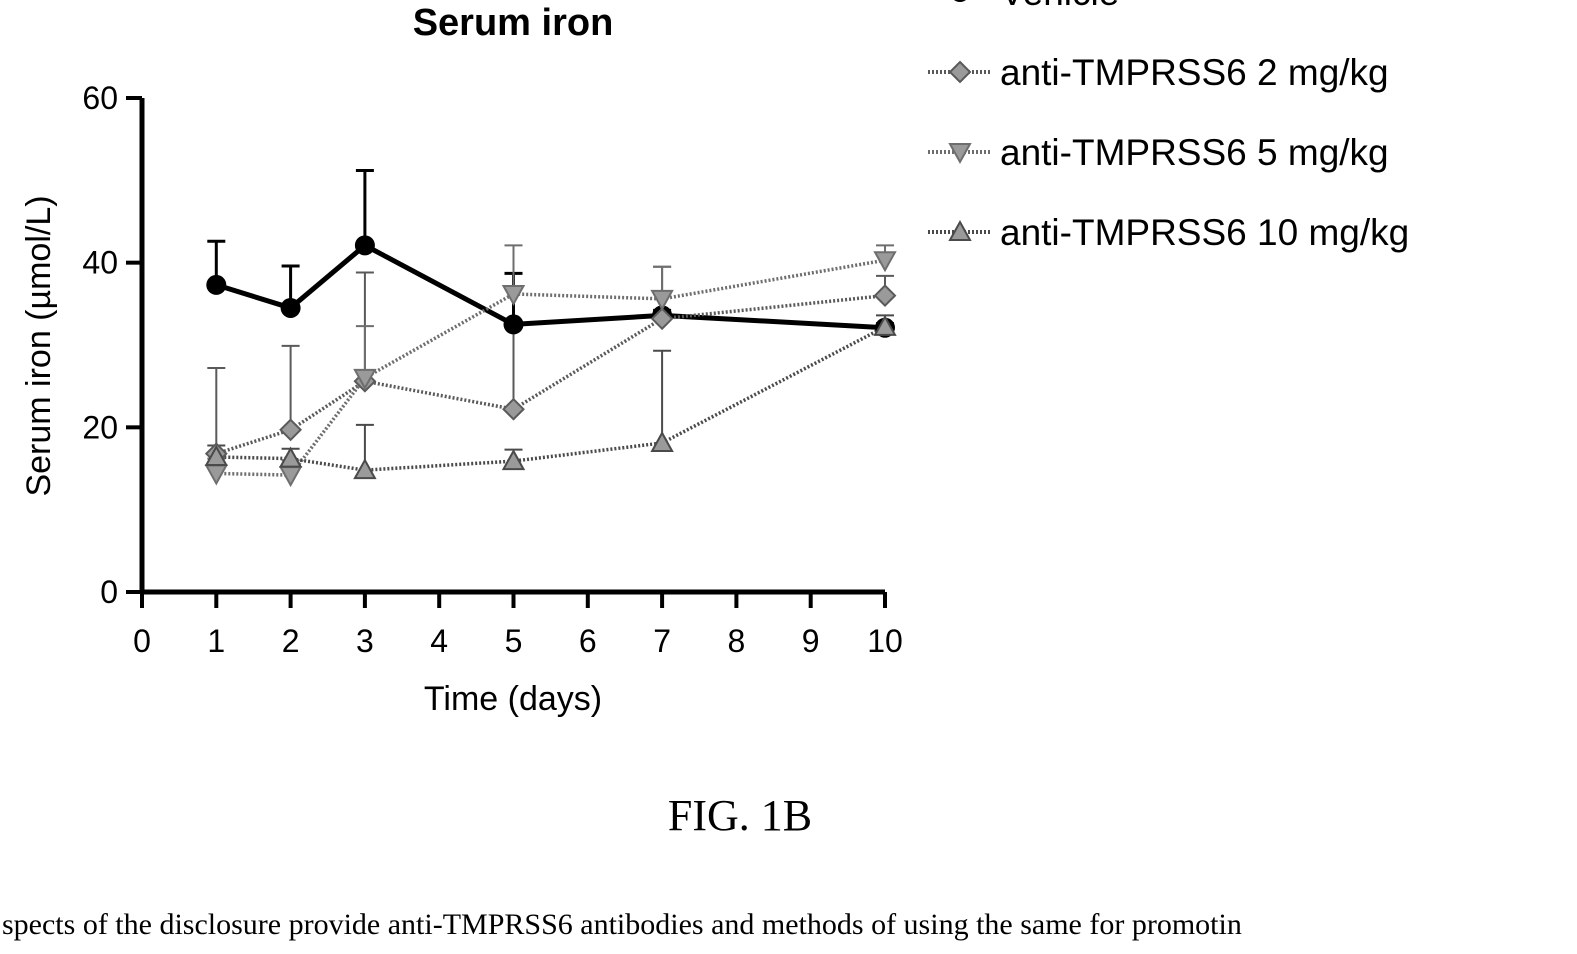 The image size is (1577, 954). Describe the element at coordinates (1204, 232) in the screenshot. I see `legend-label: anti-TMPRSS6 10 mg/kg` at that location.